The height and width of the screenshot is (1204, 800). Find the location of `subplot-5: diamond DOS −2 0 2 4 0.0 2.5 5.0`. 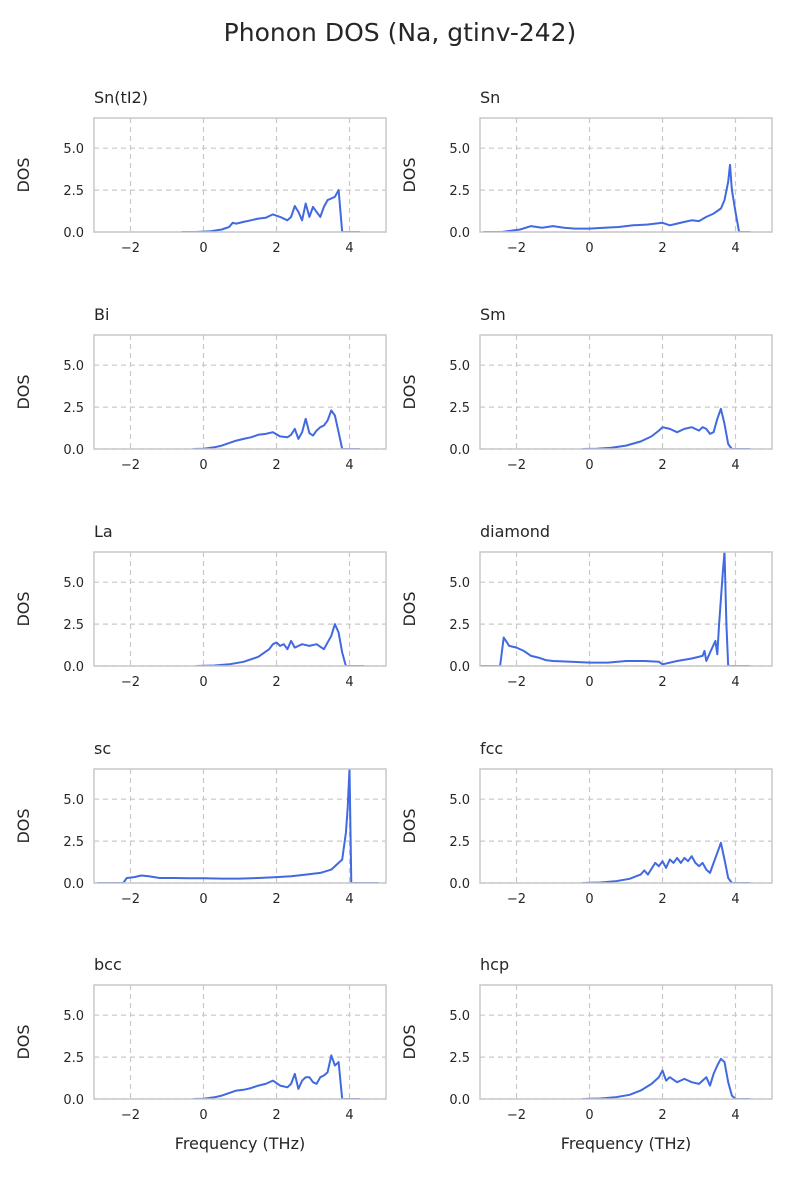

subplot-5: diamond DOS −2 0 2 4 0.0 2.5 5.0 is located at coordinates (586, 606).